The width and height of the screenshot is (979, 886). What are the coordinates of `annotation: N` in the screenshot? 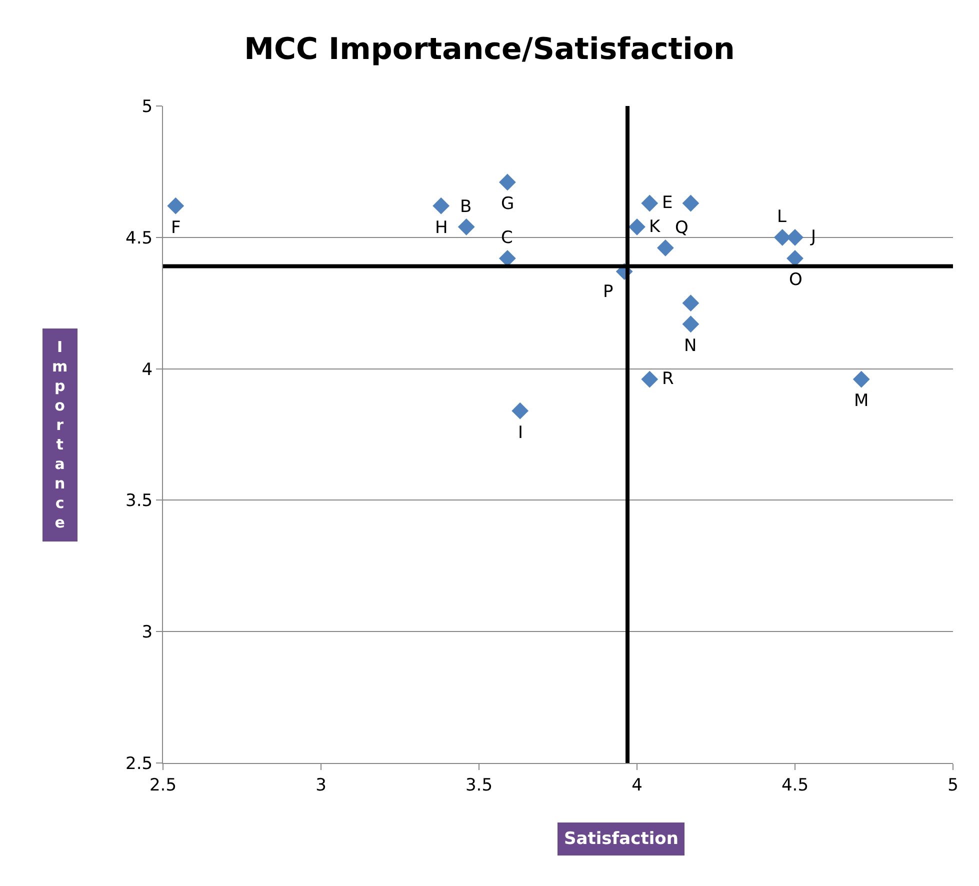 It's located at (690, 346).